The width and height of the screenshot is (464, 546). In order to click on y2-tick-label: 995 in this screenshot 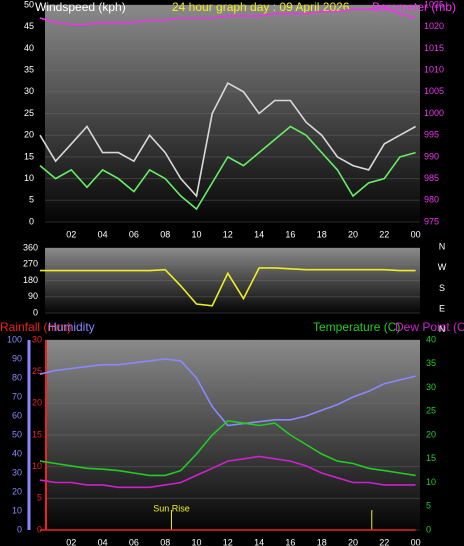, I will do `click(431, 135)`.